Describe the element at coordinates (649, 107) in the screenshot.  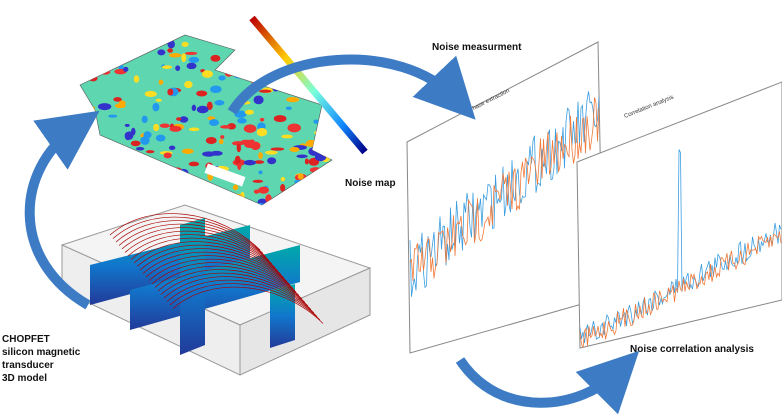
I see `panel-title: Correlation analysis` at that location.